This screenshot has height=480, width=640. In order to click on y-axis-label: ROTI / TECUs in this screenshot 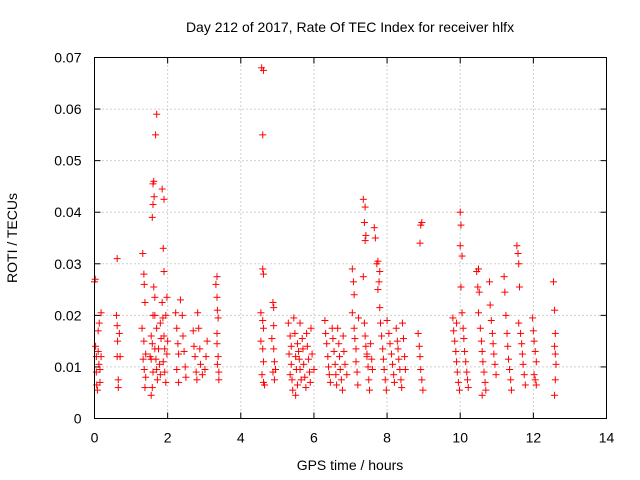, I will do `click(12, 238)`.